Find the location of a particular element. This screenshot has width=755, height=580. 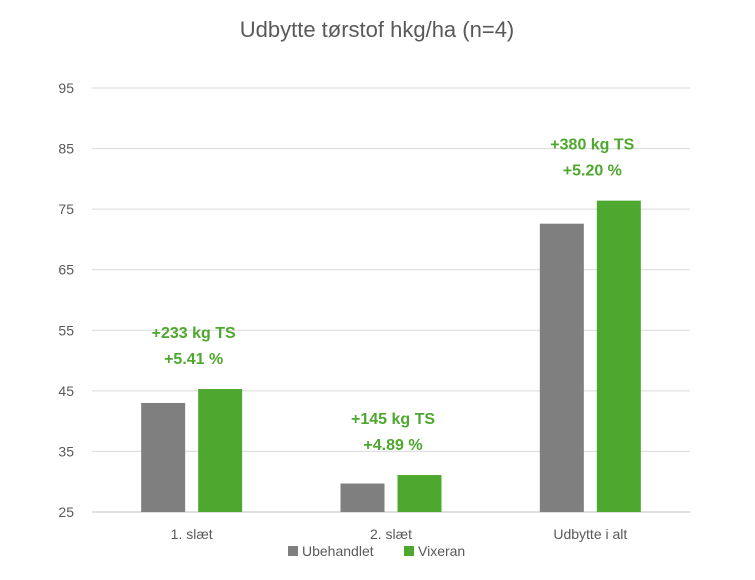

y-tick-label: 75 is located at coordinates (66, 209).